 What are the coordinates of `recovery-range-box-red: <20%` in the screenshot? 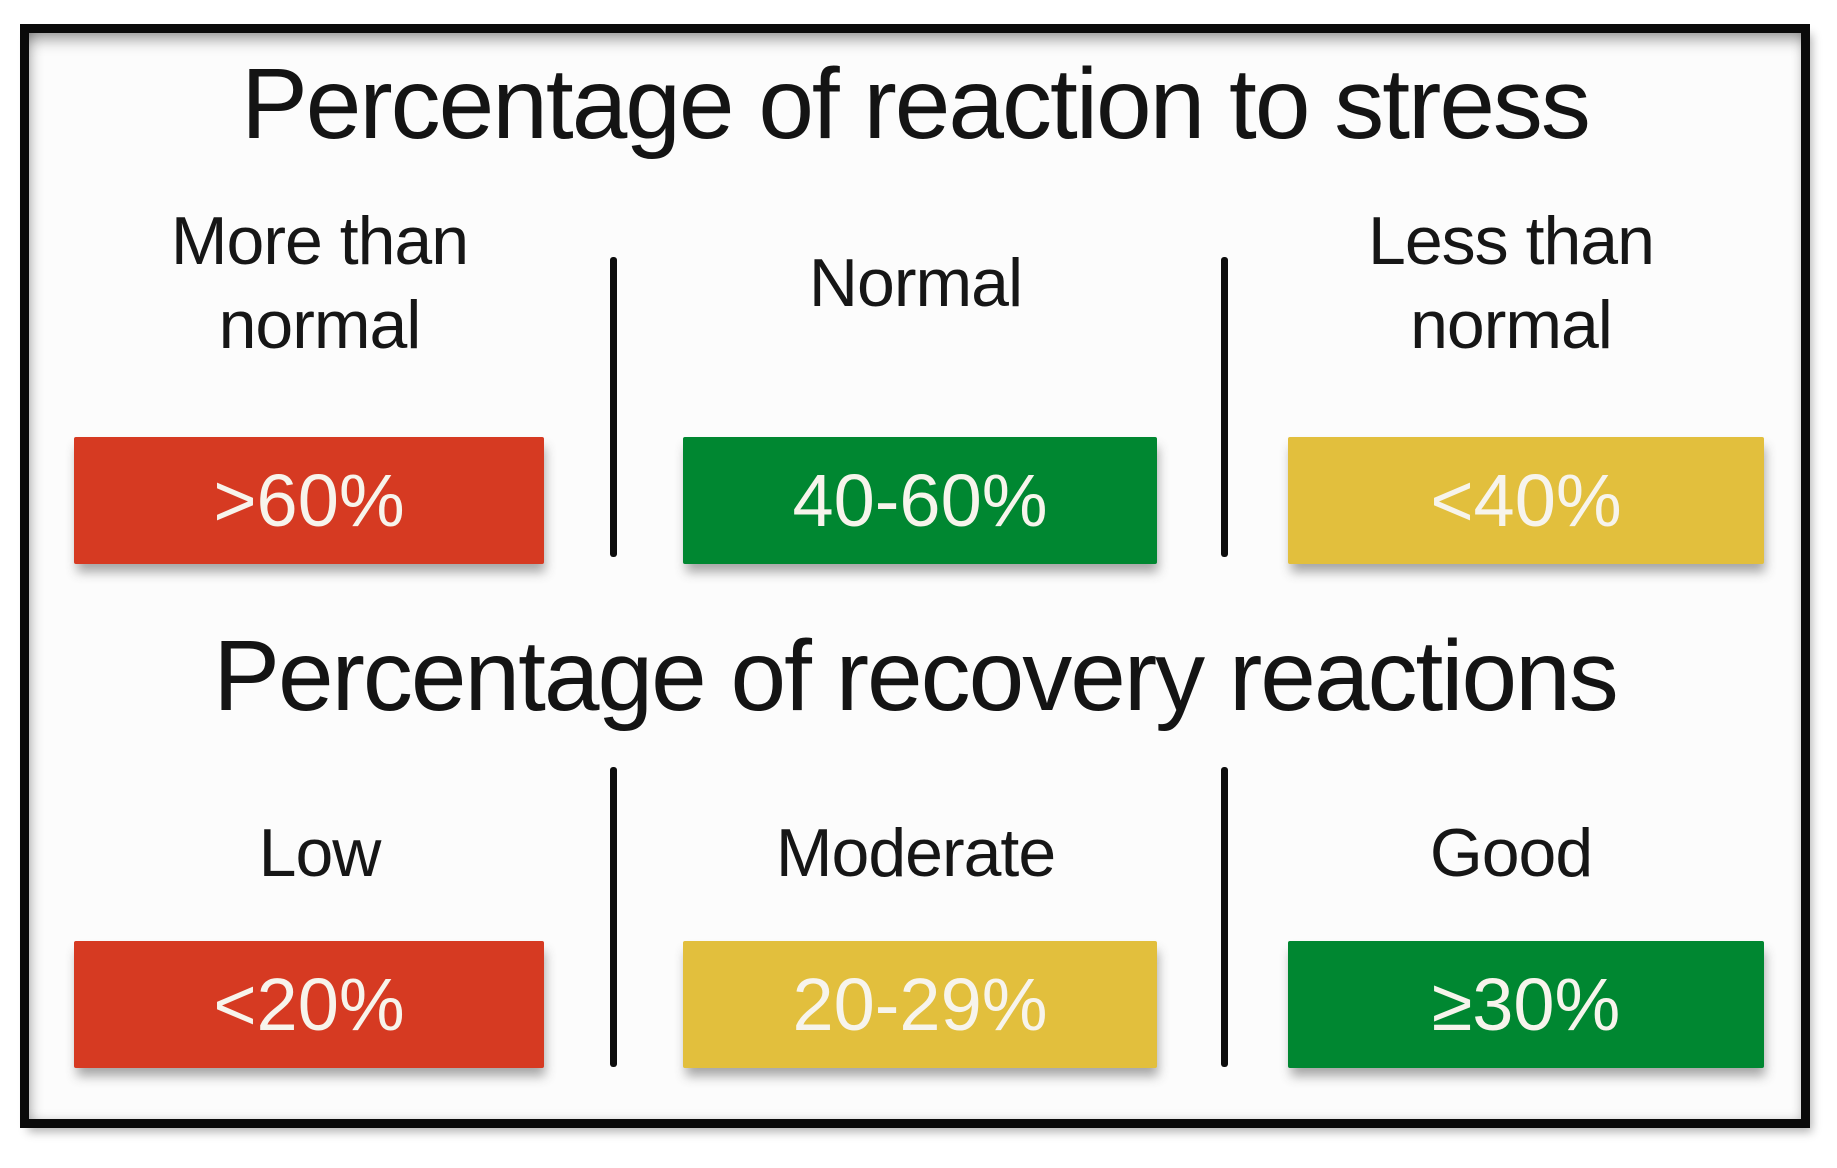 It's located at (309, 1004).